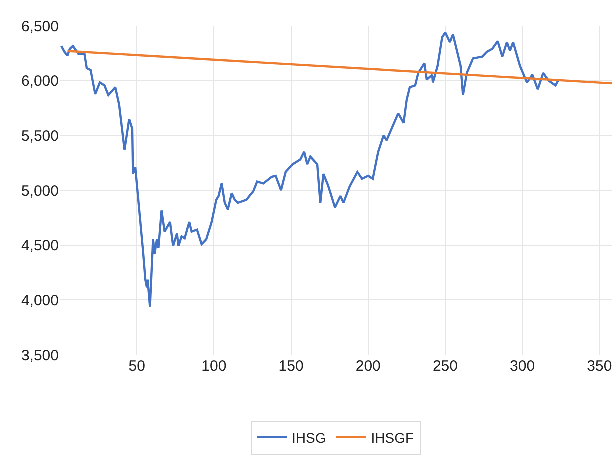  What do you see at coordinates (523, 366) in the screenshot?
I see `x-tick-label: 300` at bounding box center [523, 366].